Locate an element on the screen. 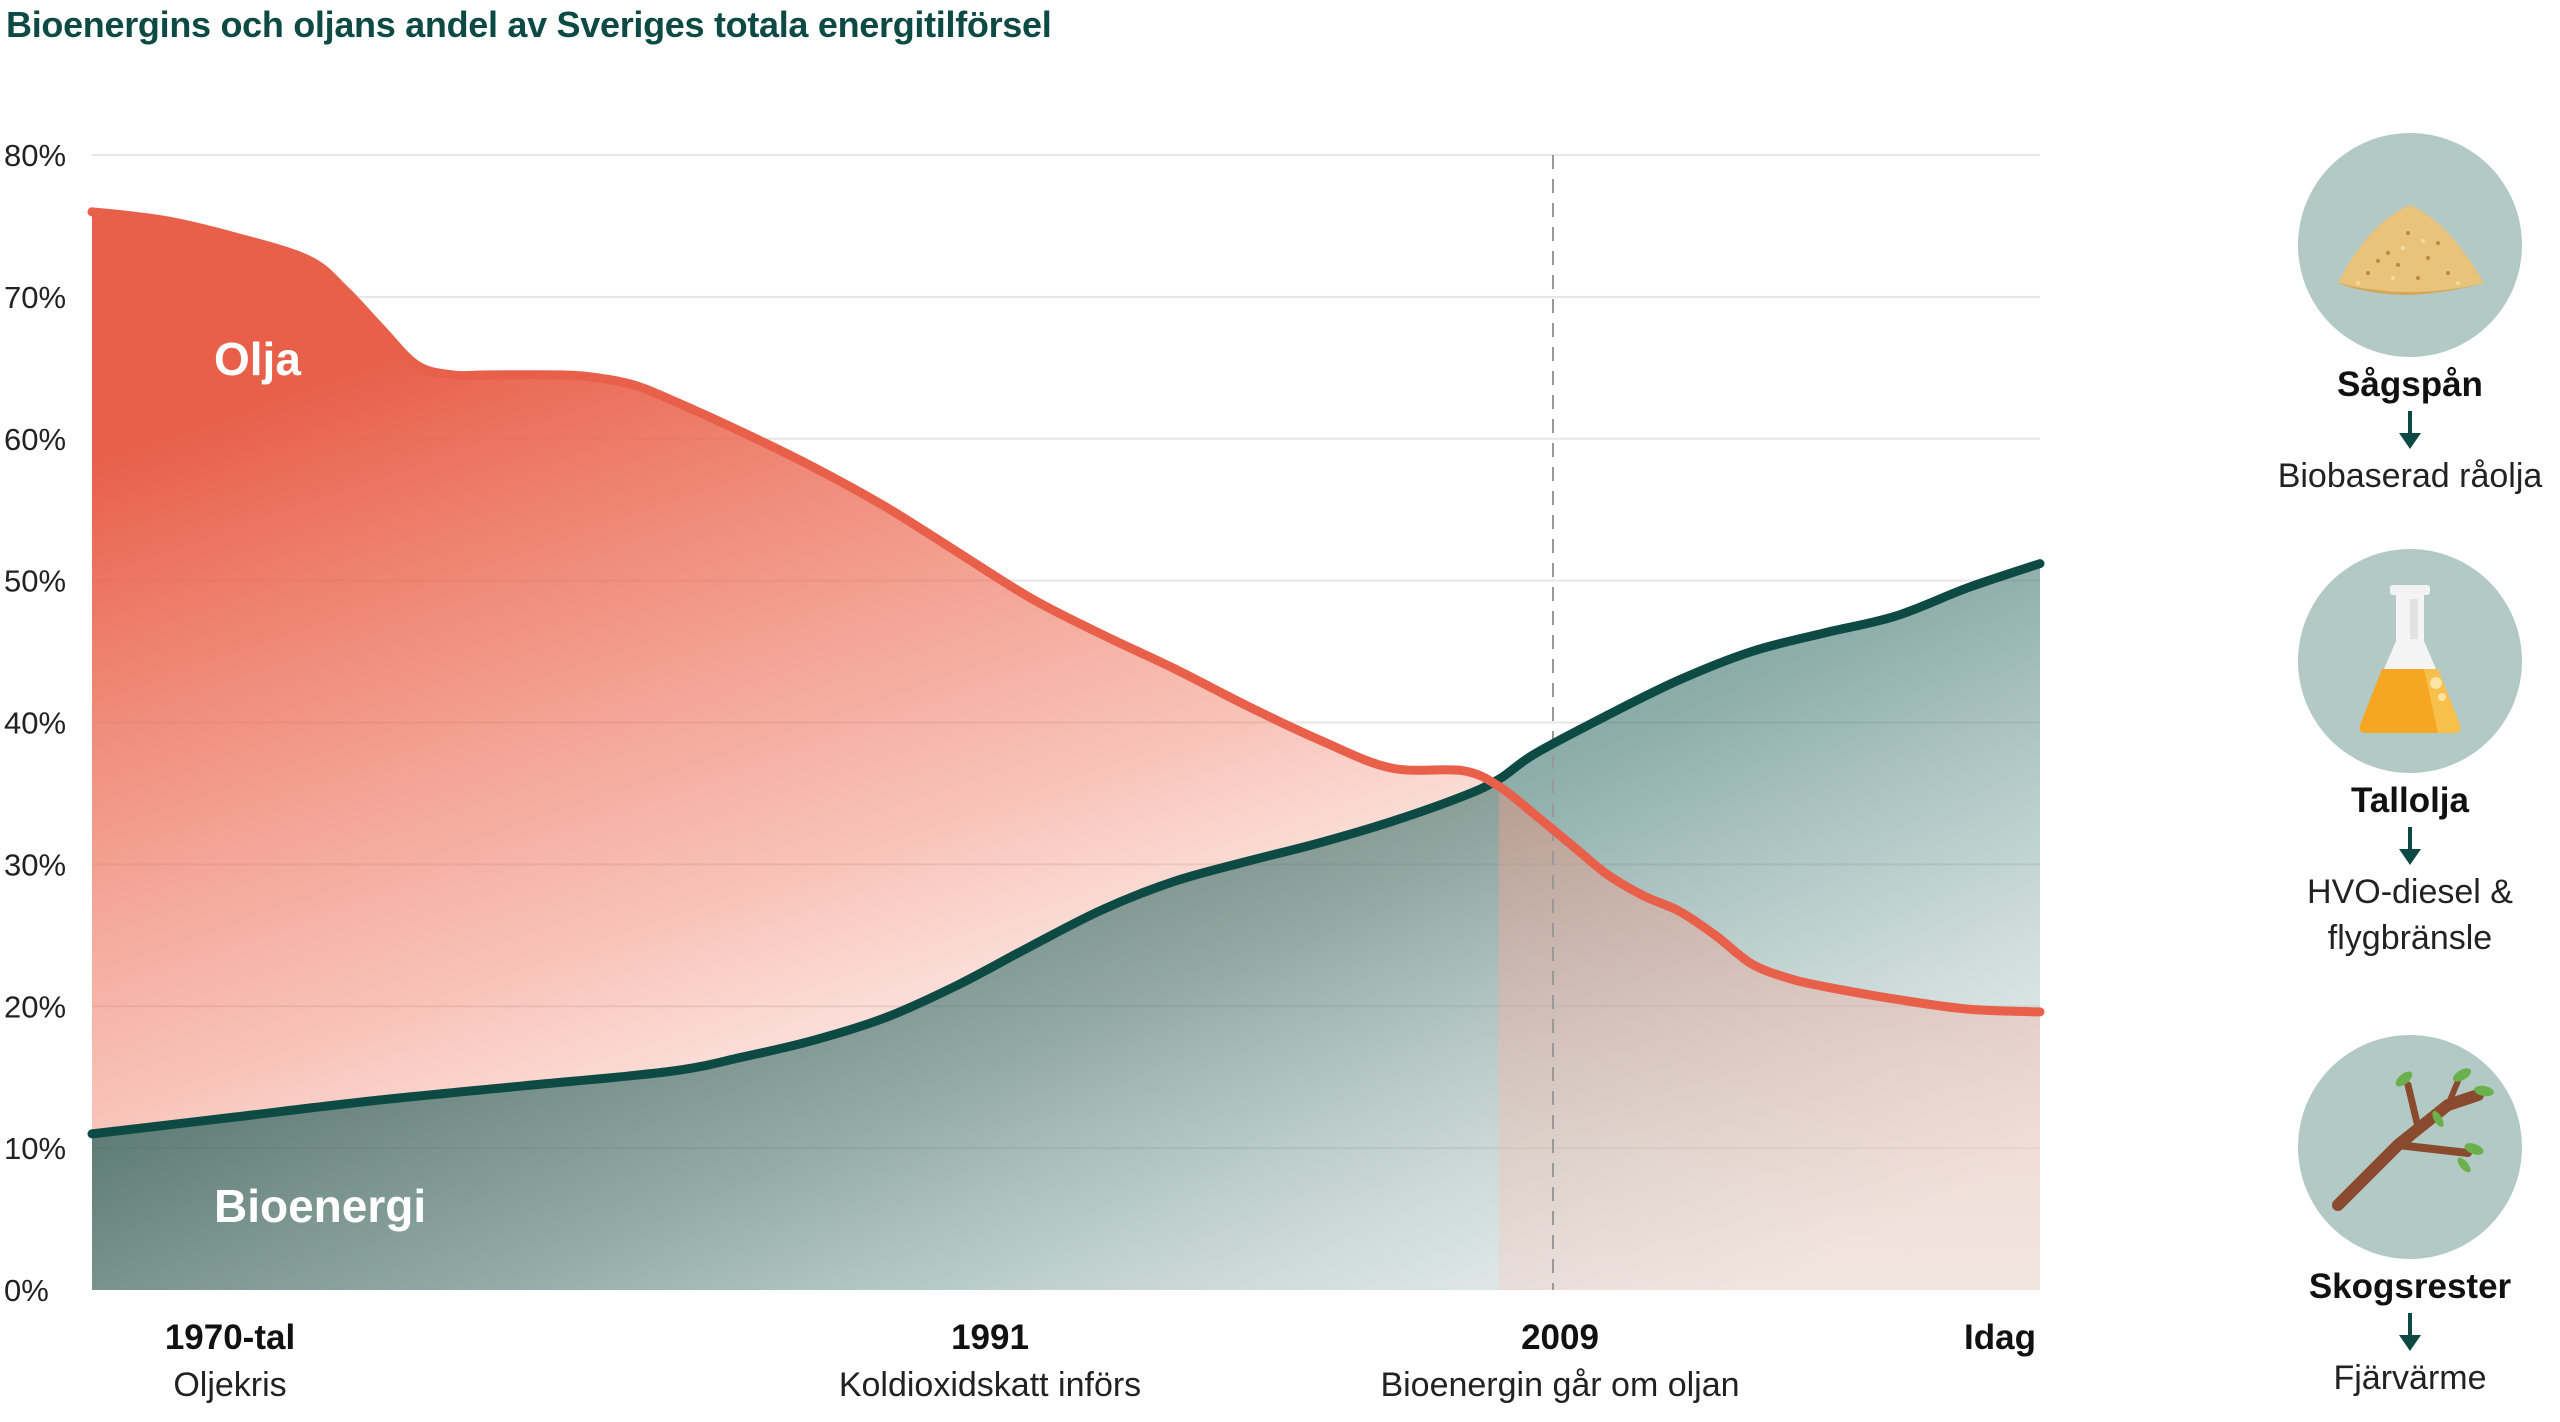 Image resolution: width=2560 pixels, height=1422 pixels. y-tick-label: 70% is located at coordinates (35, 297).